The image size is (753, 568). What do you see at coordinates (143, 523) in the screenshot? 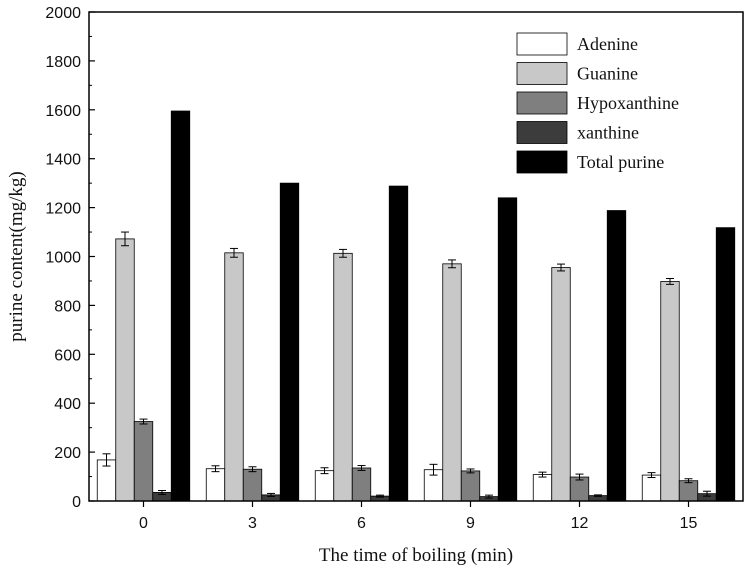
I see `x-tick-label: 0` at bounding box center [143, 523].